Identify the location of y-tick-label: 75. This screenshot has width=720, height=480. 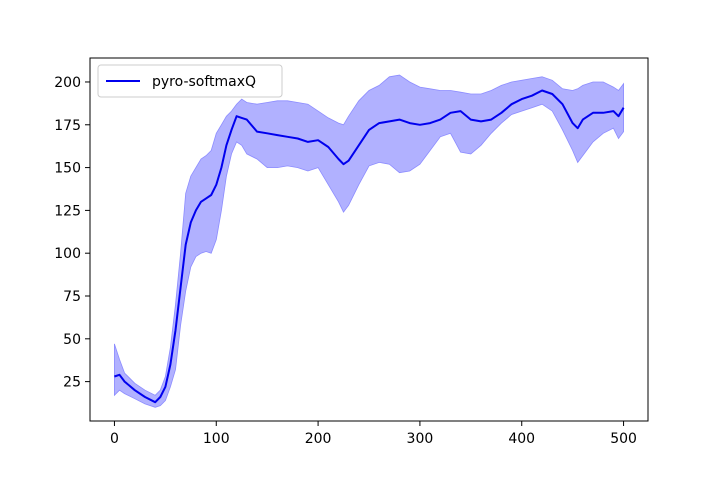
(72, 297).